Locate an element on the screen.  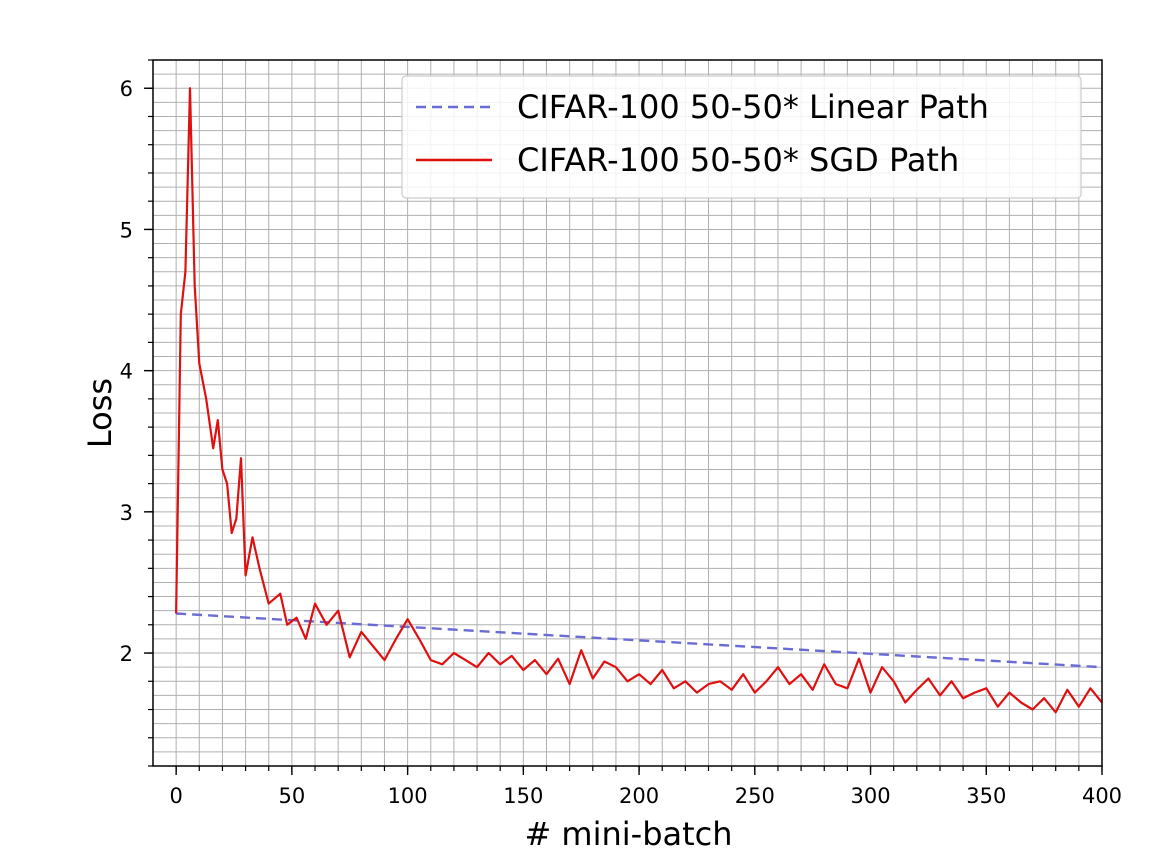
legend-entry-sgd-path: CIFAR-100 50-50* SGD Path is located at coordinates (738, 160).